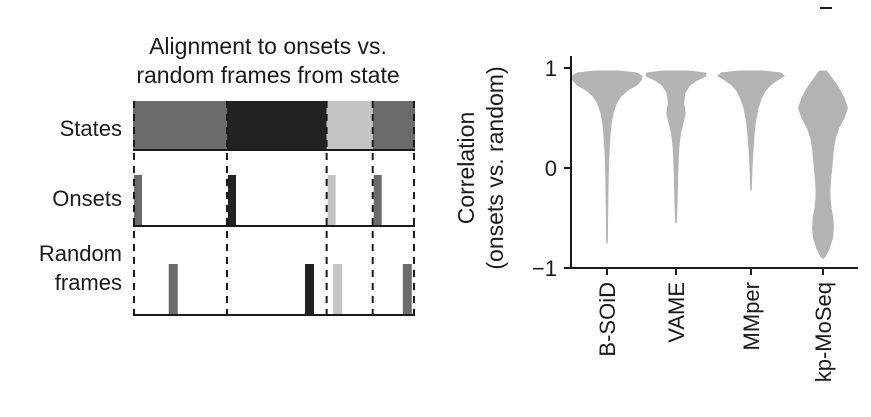 The height and width of the screenshot is (417, 871). I want to click on row-label-onsets: Onsets, so click(87, 198).